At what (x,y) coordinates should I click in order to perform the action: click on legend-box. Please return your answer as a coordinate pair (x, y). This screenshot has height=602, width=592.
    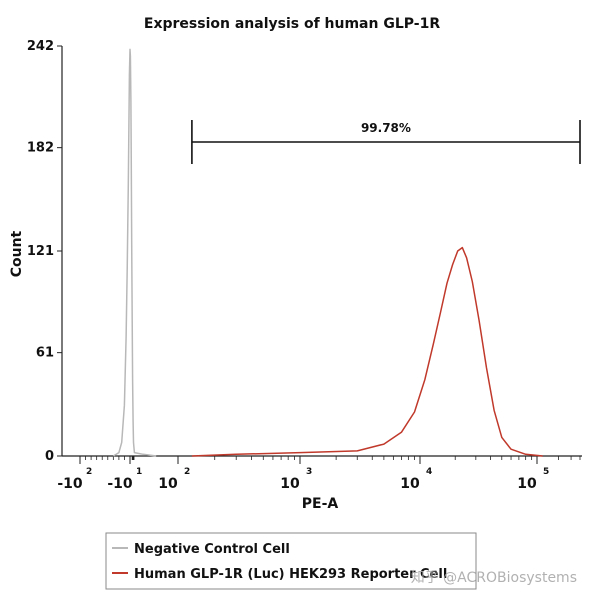
    Looking at the image, I should click on (291, 561).